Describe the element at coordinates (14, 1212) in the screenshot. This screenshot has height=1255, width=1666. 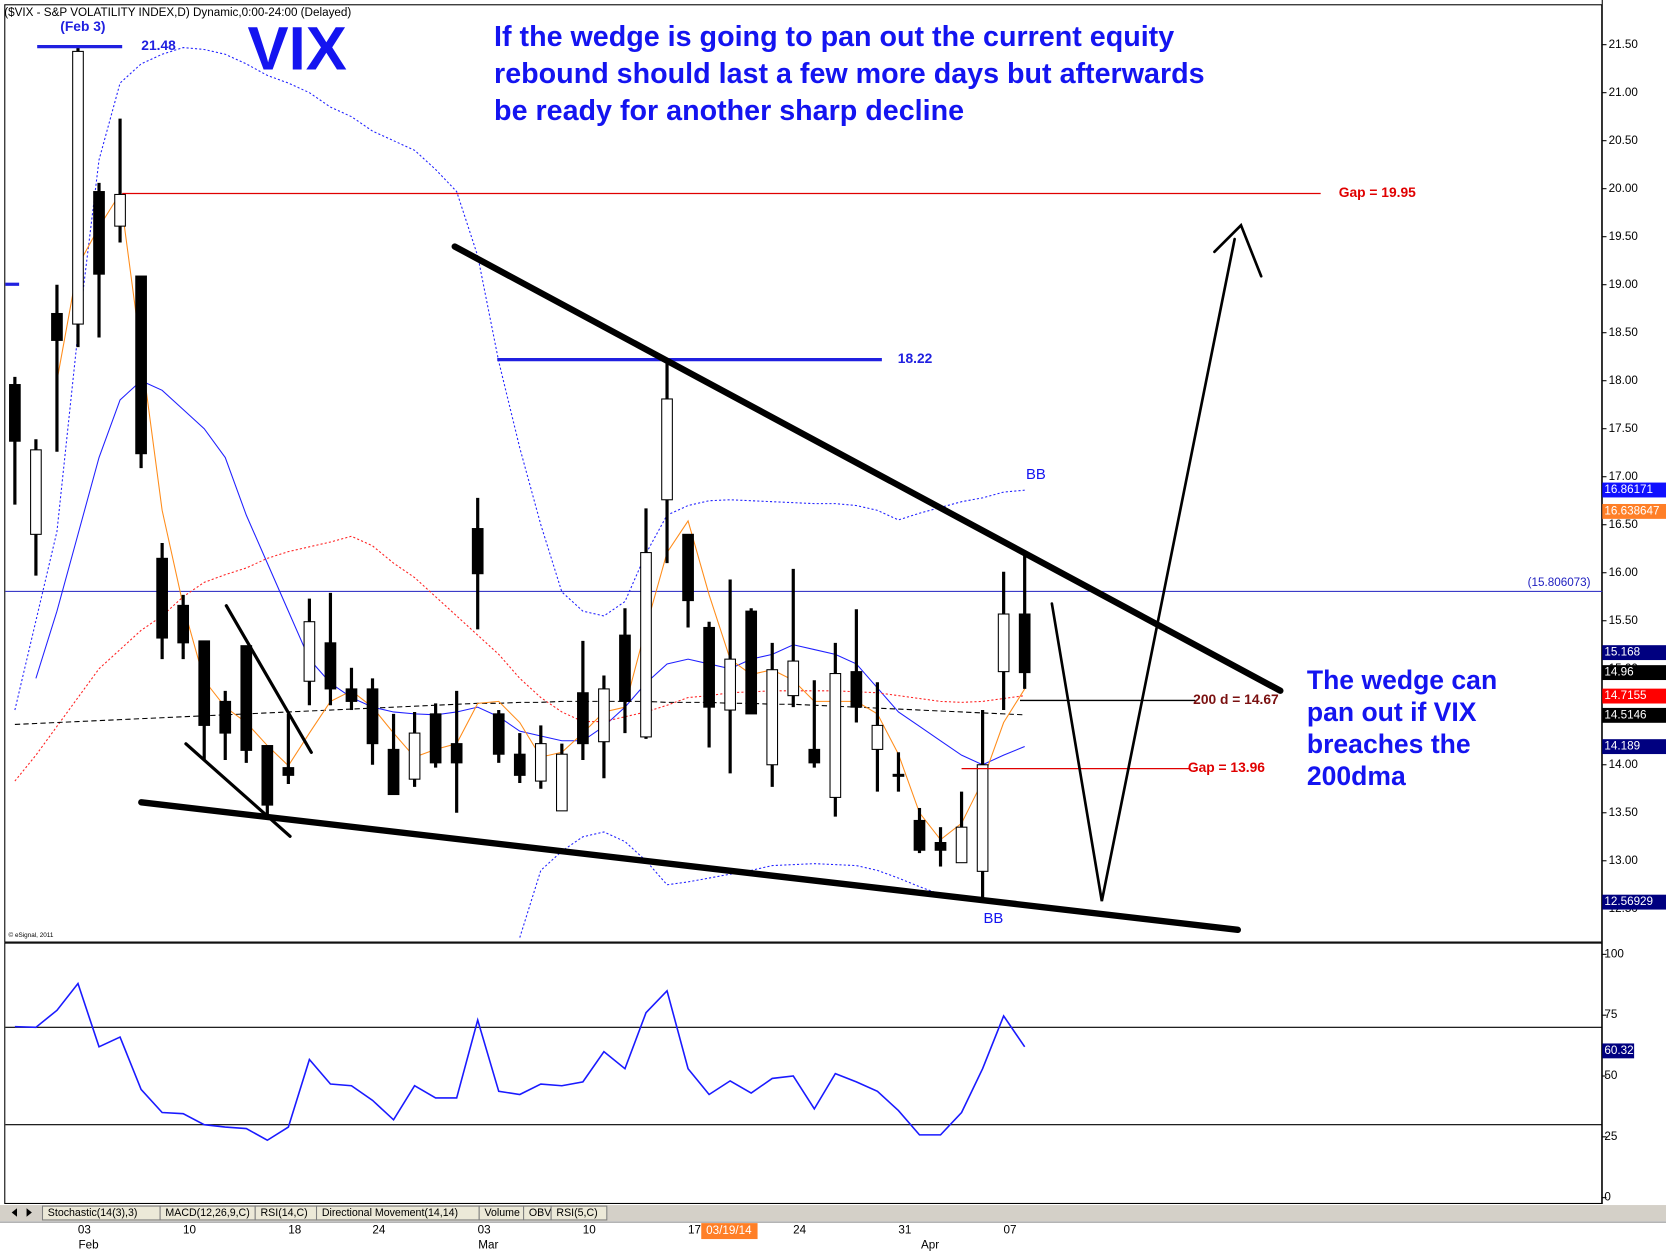
I see `tab-prev` at that location.